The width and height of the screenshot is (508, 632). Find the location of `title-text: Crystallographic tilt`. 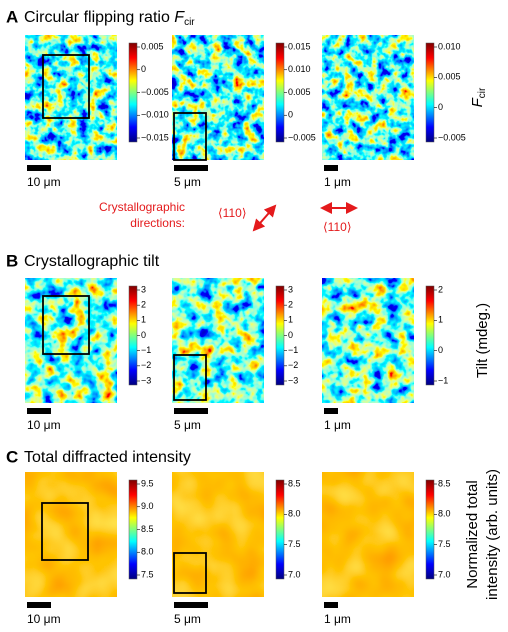

title-text: Crystallographic tilt is located at coordinates (92, 261).